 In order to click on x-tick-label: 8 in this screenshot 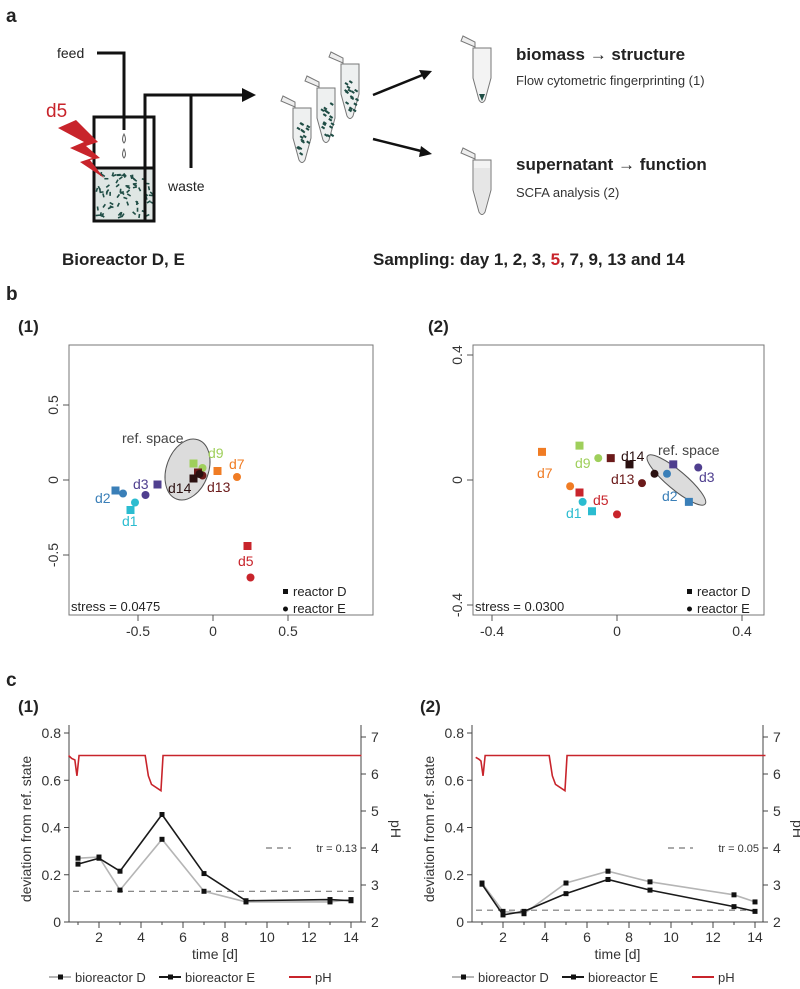, I will do `click(225, 937)`.